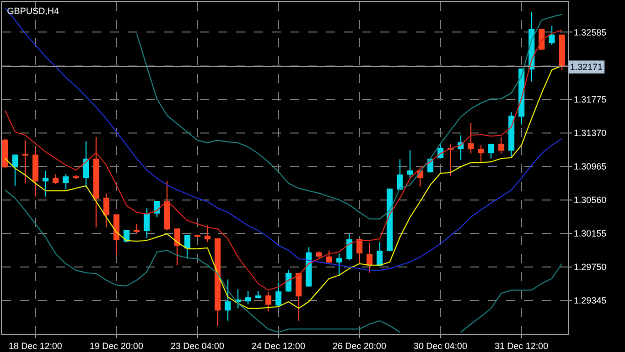  What do you see at coordinates (590, 133) in the screenshot?
I see `y-tick-label: 1.31370` at bounding box center [590, 133].